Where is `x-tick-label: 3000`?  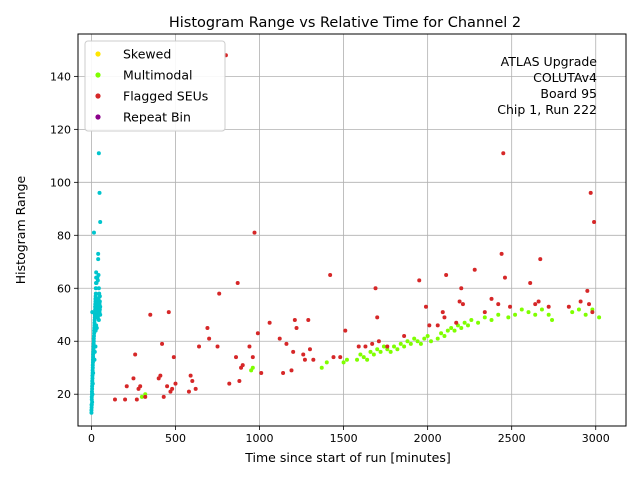 x-tick-label: 3000 is located at coordinates (596, 438).